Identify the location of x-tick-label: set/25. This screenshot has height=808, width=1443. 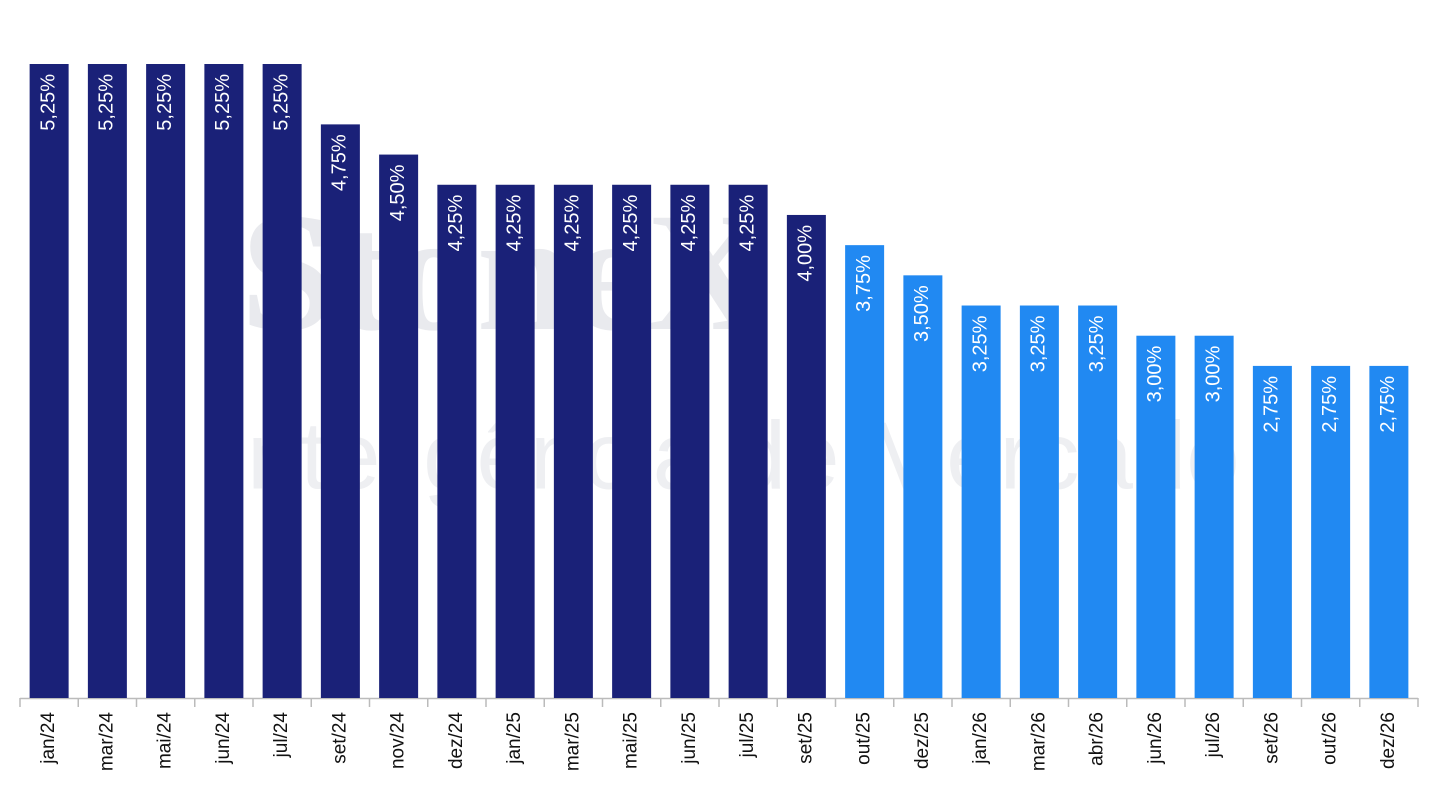
(805, 738).